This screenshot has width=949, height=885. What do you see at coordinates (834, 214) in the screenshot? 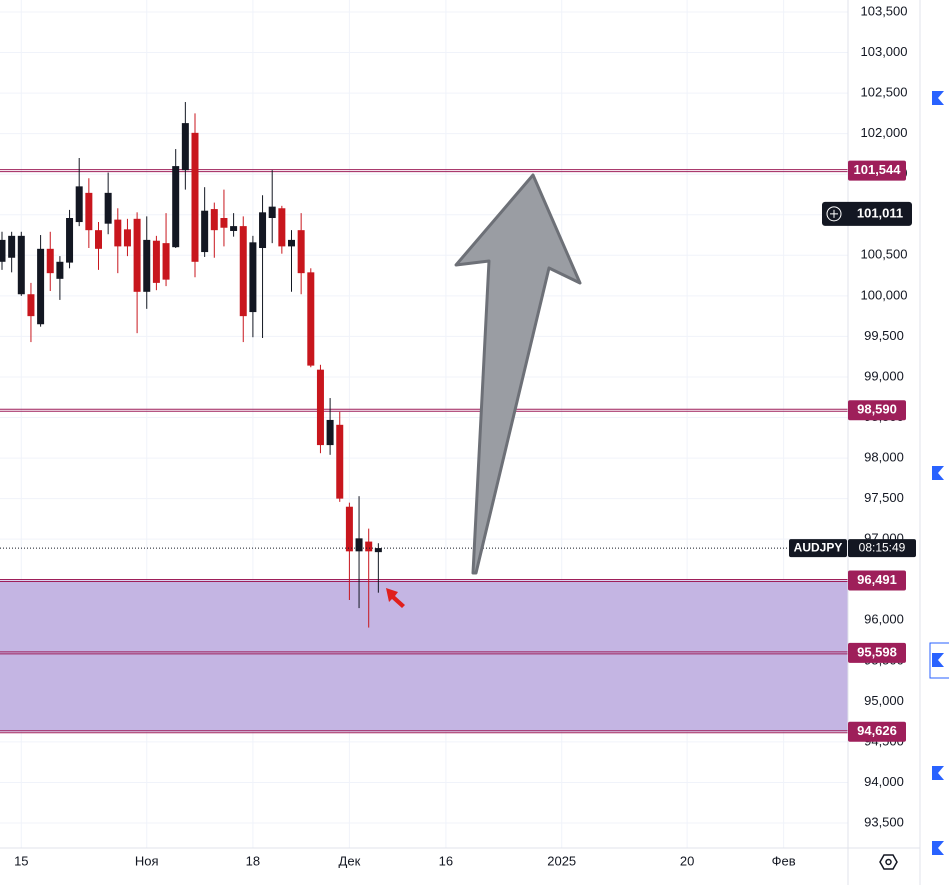
I see `add-alert-icon` at bounding box center [834, 214].